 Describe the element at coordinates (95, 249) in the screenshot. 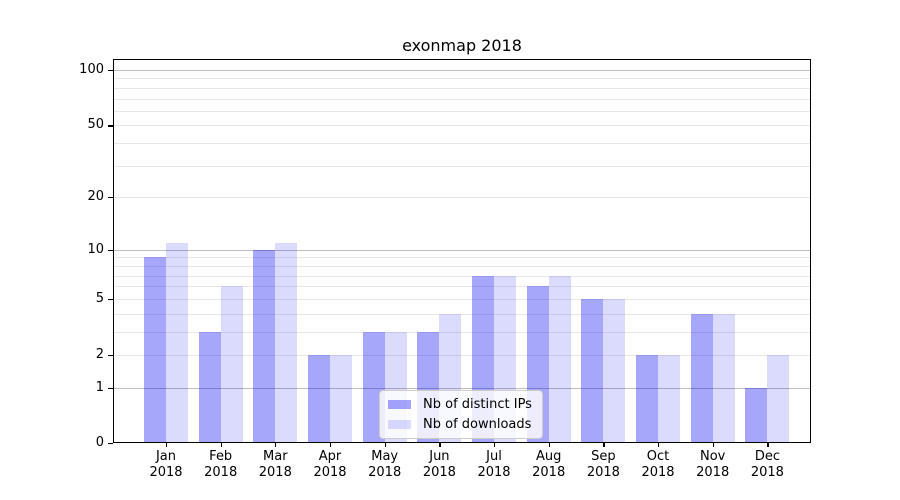

I see `y-tick-label: 10` at that location.